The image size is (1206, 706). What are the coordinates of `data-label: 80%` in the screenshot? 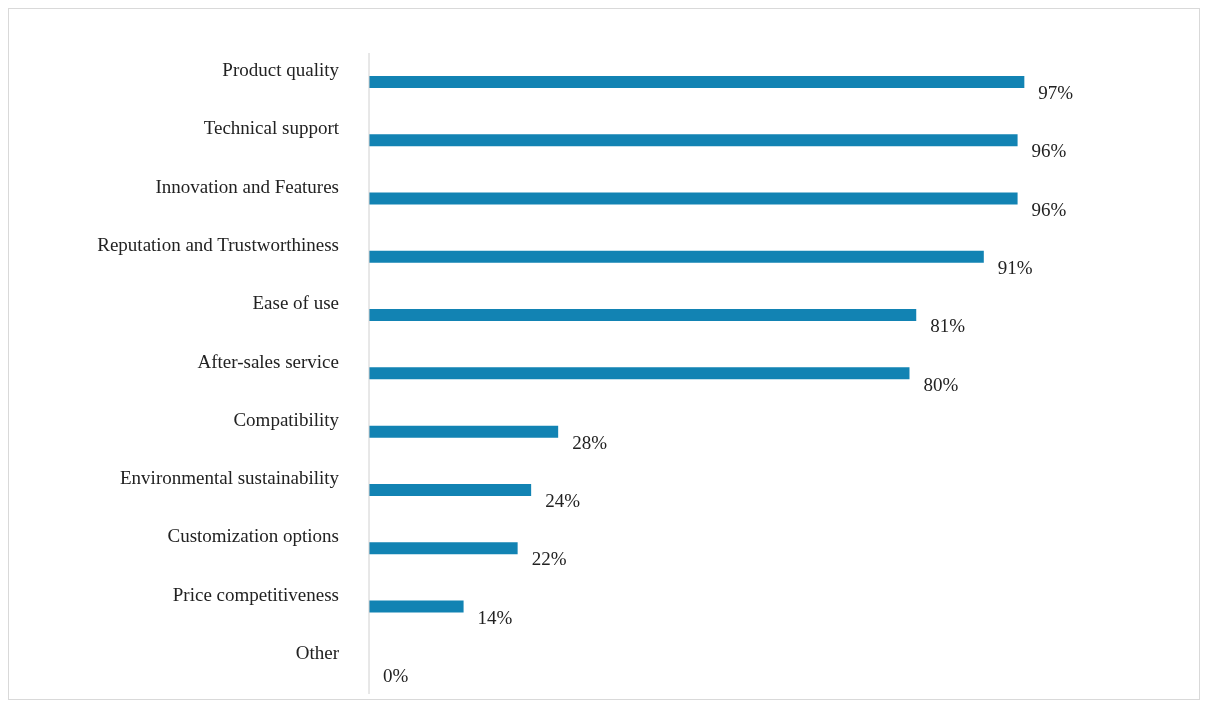 It's located at (941, 384).